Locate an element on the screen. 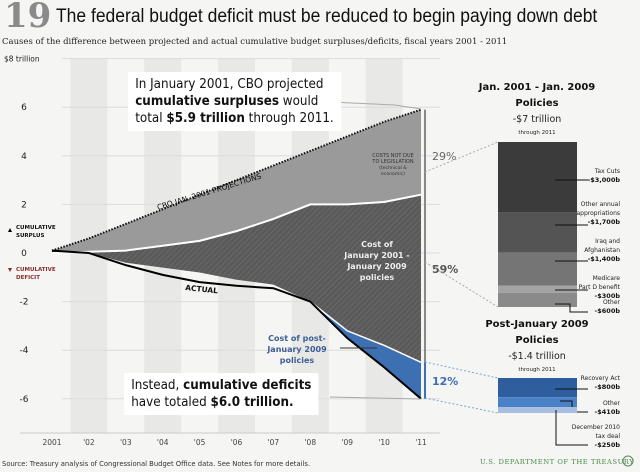  label-line: December 2010 is located at coordinates (596, 427).